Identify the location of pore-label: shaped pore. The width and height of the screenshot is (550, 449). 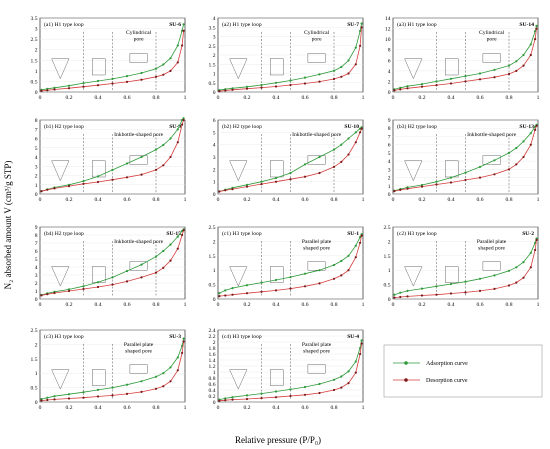
(491, 249).